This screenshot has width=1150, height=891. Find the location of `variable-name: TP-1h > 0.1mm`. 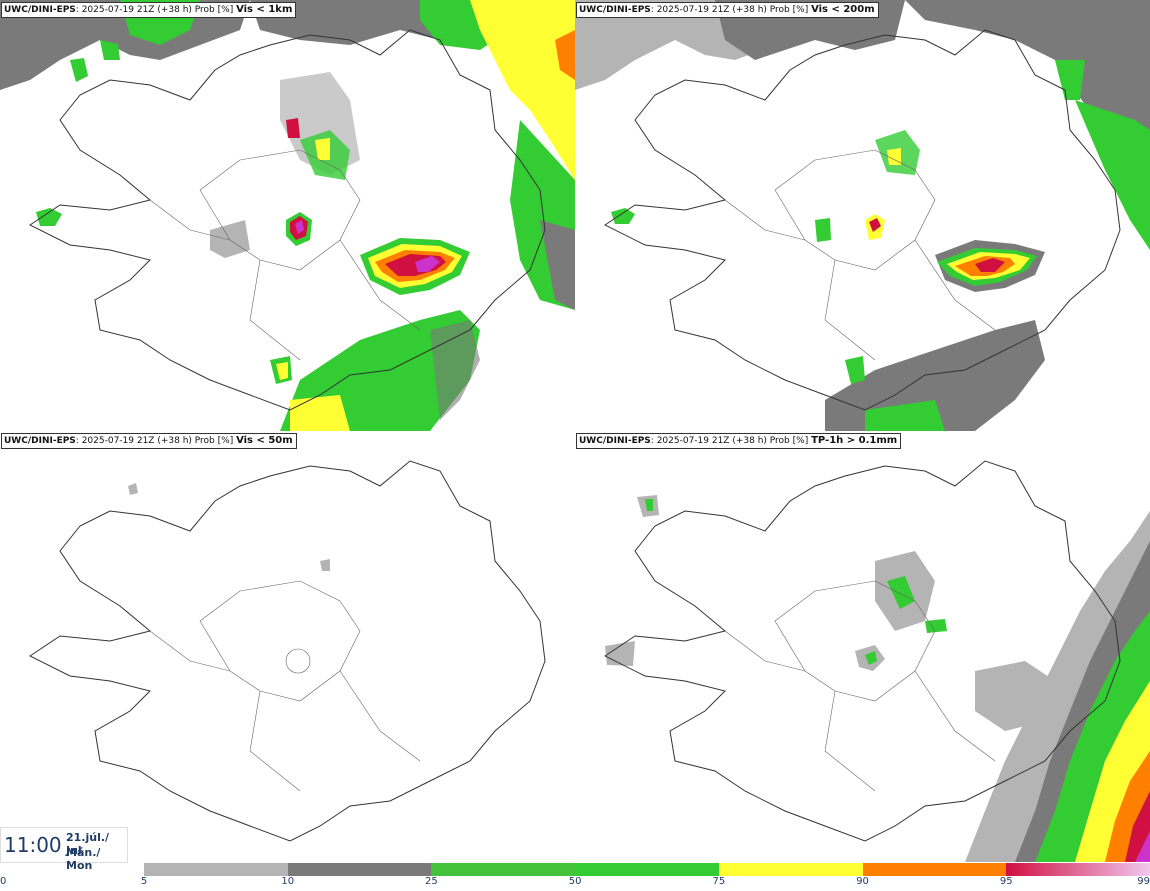

variable-name: TP-1h > 0.1mm is located at coordinates (854, 440).